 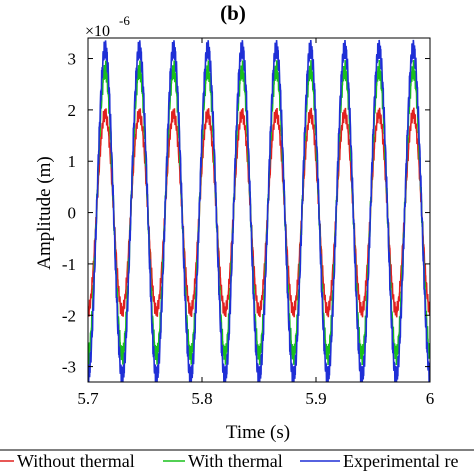 I want to click on y-multiplier-exponent: -6, so click(x=124, y=20).